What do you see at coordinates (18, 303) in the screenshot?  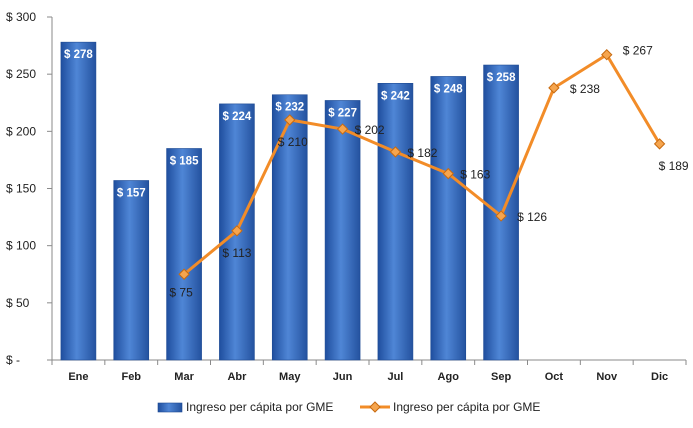 I see `y-tick-label: $ 50` at bounding box center [18, 303].